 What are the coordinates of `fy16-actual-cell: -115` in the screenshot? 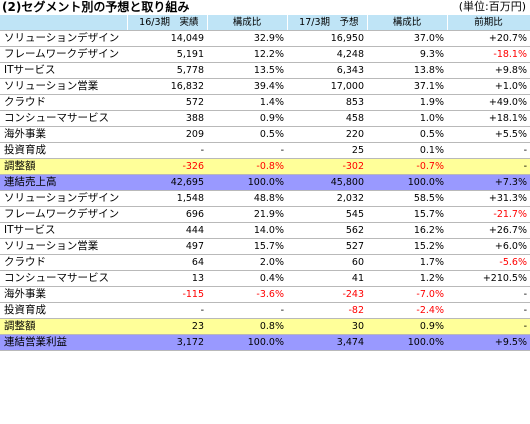 It's located at (167, 294).